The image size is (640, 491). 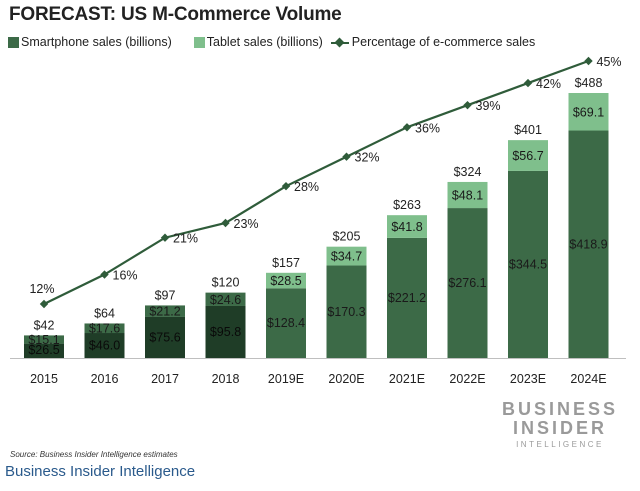 I want to click on percentage-marker-2016, so click(x=104, y=274).